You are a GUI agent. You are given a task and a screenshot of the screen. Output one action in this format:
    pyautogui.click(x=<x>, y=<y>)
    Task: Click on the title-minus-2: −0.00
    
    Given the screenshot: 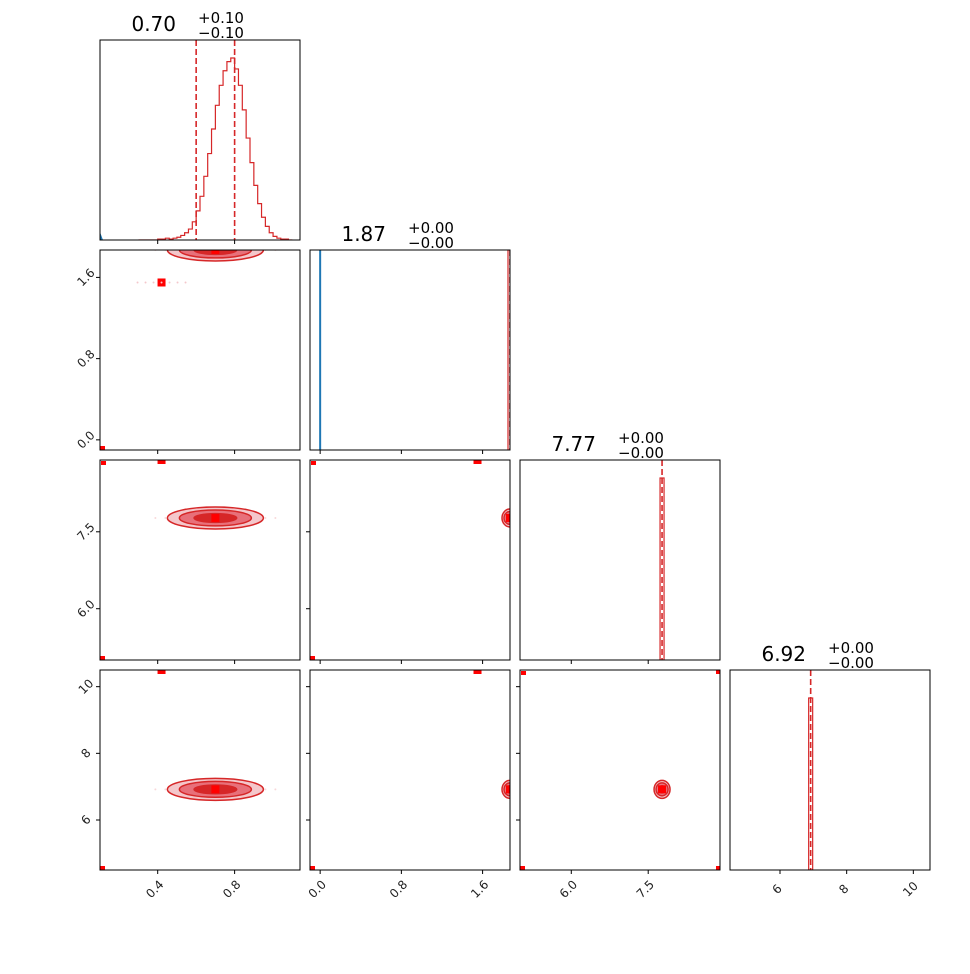 What is the action you would take?
    pyautogui.click(x=641, y=453)
    